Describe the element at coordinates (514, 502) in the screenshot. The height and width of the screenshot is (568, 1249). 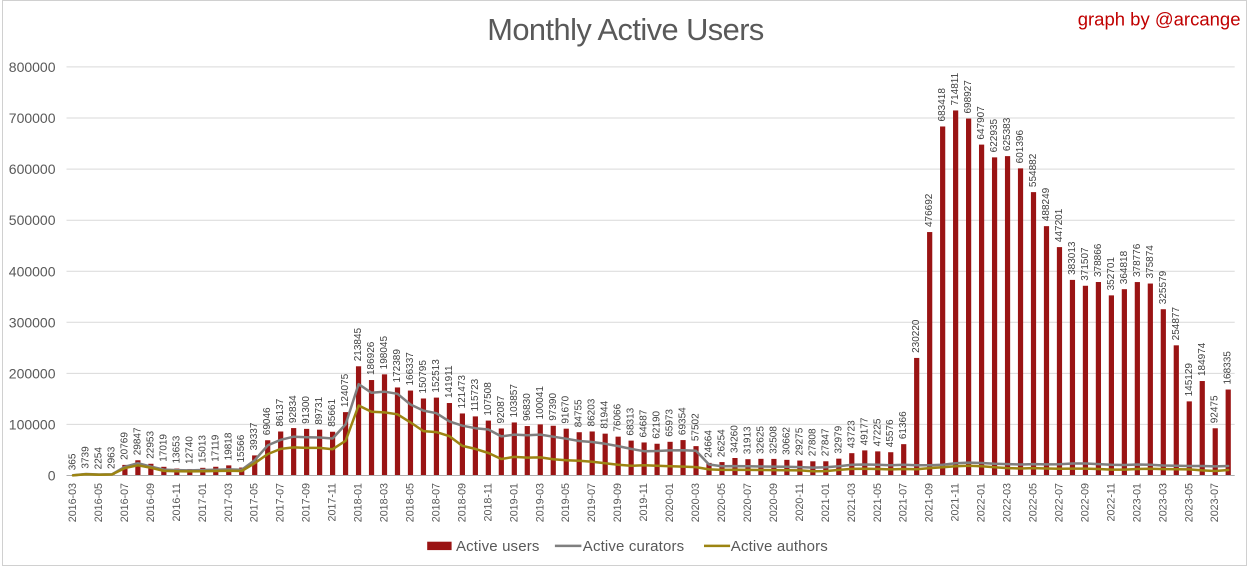
I see `svg-text: 2019-01` at that location.